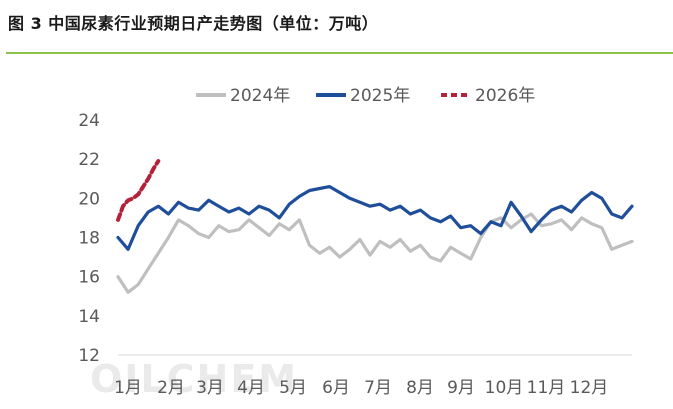 The width and height of the screenshot is (673, 409). Describe the element at coordinates (89, 160) in the screenshot. I see `y-tick-label: 22` at that location.